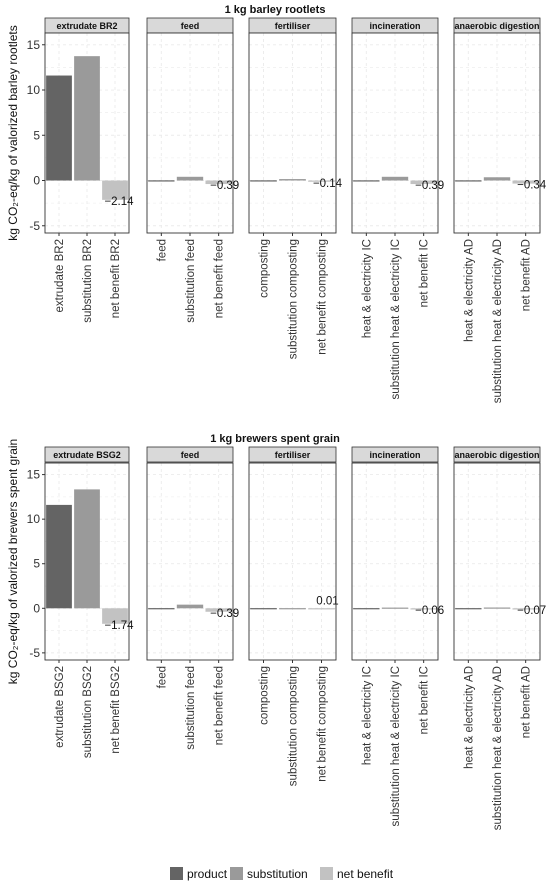 The width and height of the screenshot is (550, 888). I want to click on bar-extrudate-bsg2, so click(59, 556).